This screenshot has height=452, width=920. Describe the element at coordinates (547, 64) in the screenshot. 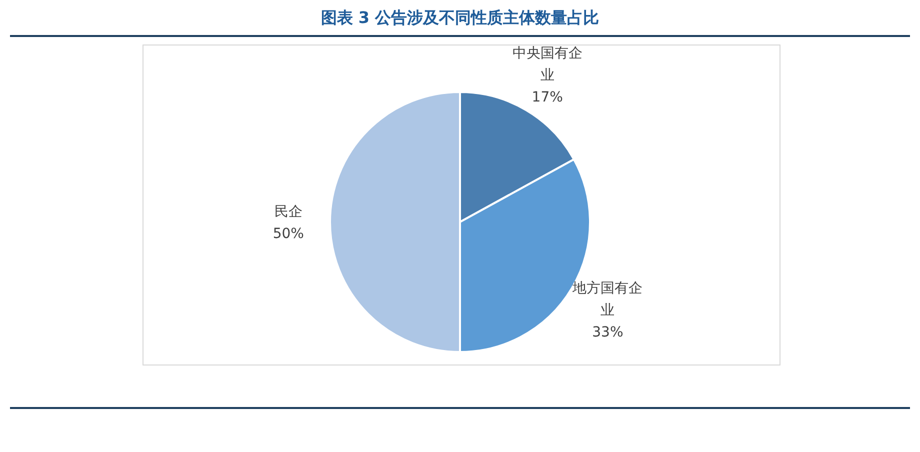

I see `slice-label: 中央国有企业` at that location.